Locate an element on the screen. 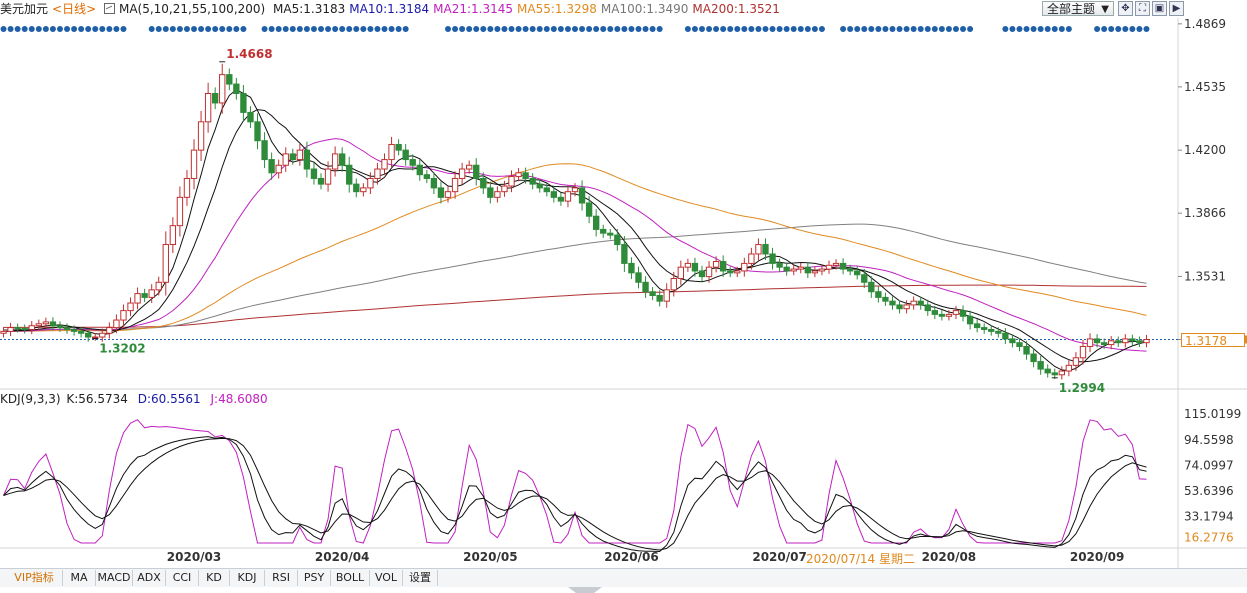  date-tick-label: 2020/05 is located at coordinates (490, 557).